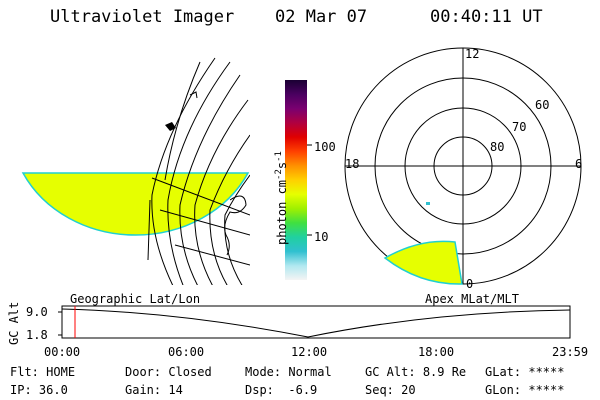 The height and width of the screenshot is (400, 600). I want to click on polar-label-mlt-6: 6, so click(579, 164).